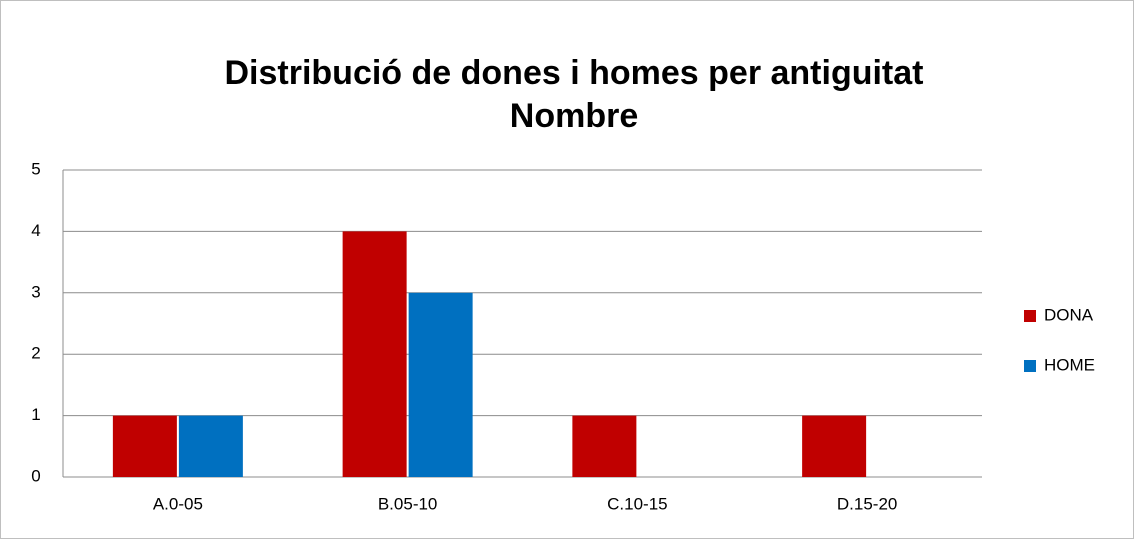 Image resolution: width=1134 pixels, height=539 pixels. I want to click on legend-label: DONA, so click(1069, 314).